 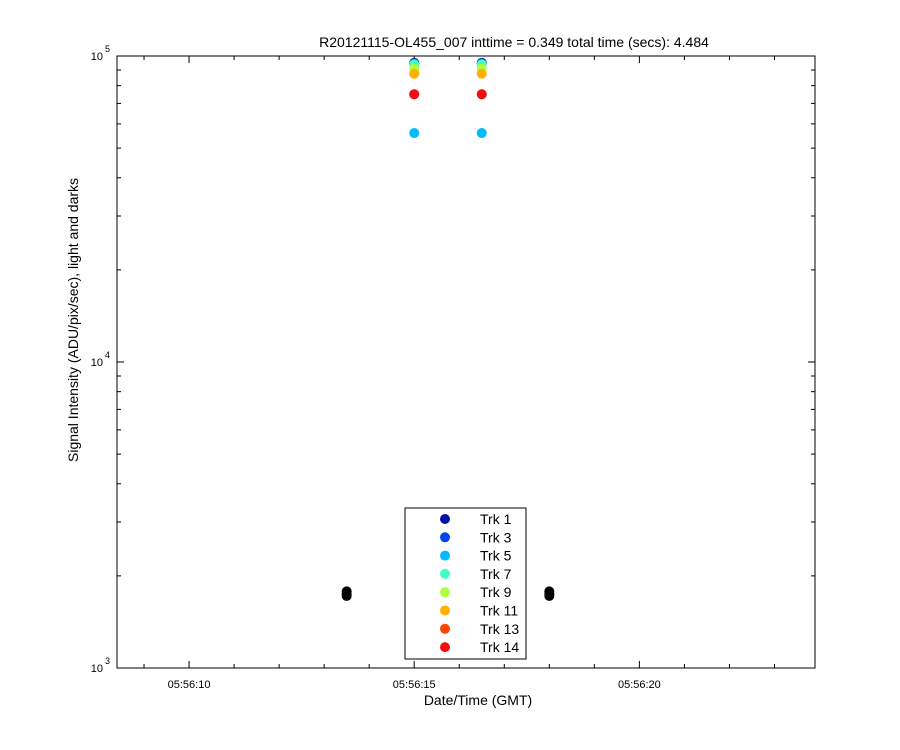 I want to click on x-tick-labels: 05:56:10 05:56:15 05:56:20, so click(x=414, y=685).